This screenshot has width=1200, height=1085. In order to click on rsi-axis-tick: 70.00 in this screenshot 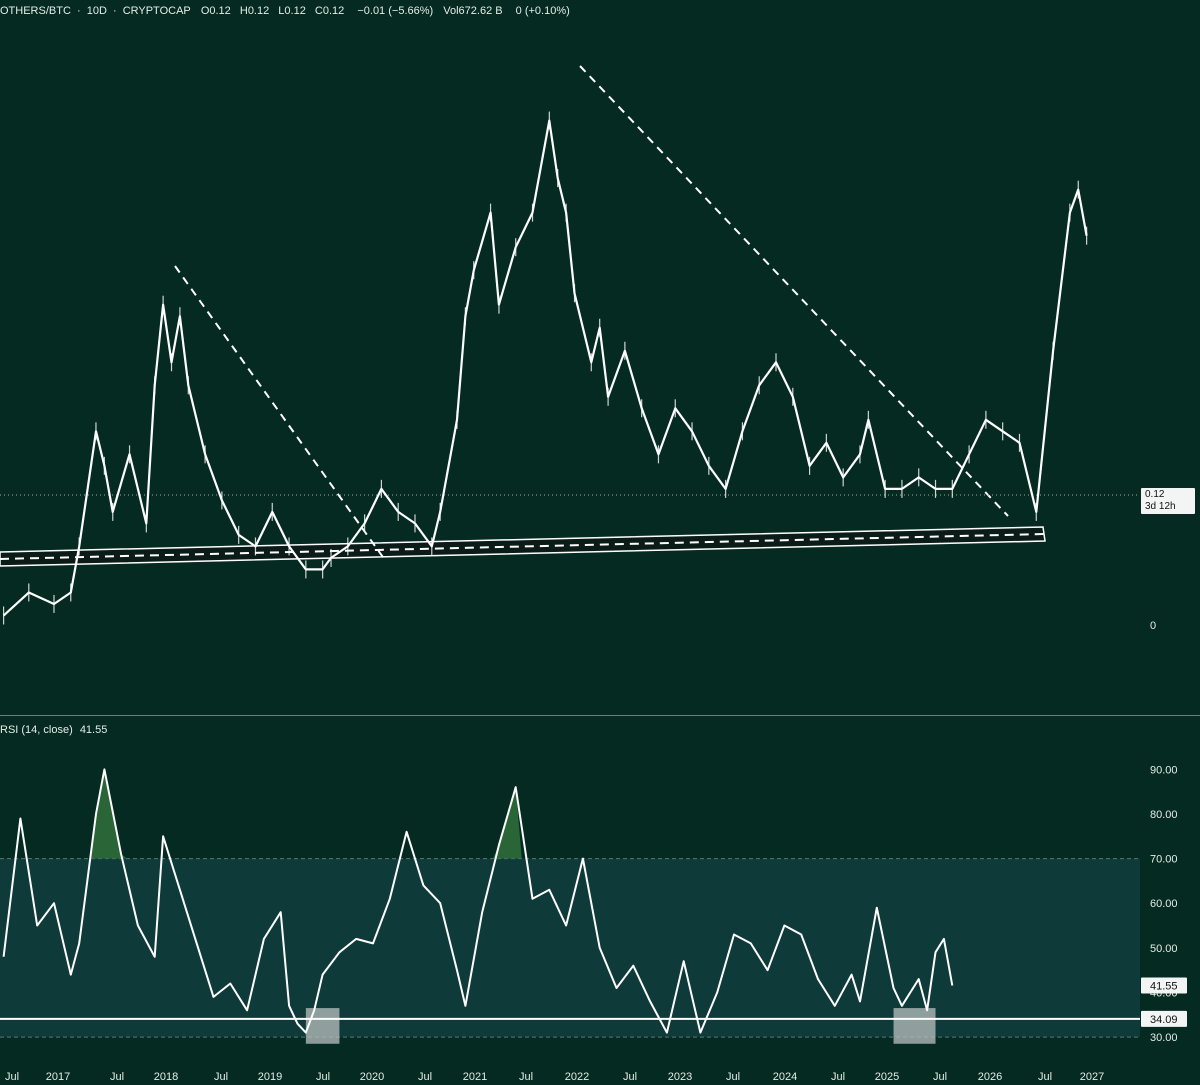, I will do `click(1164, 860)`.